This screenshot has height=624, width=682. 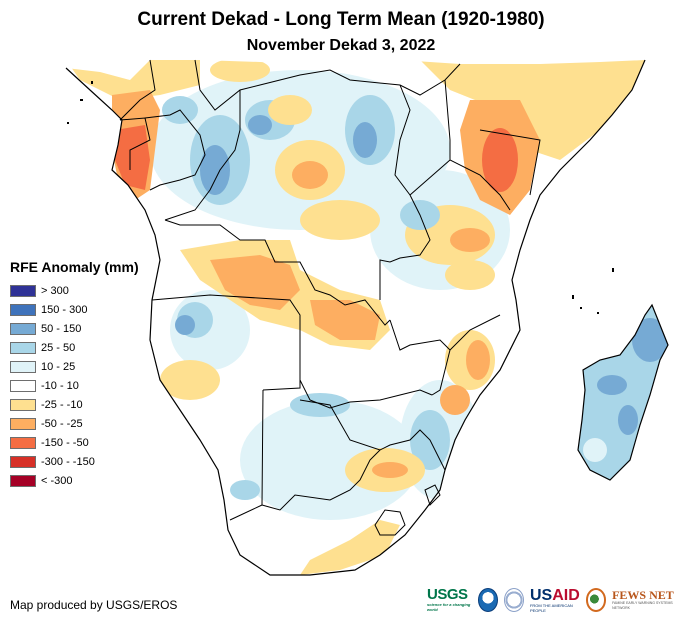 I want to click on legend-label: -300 - -150, so click(x=68, y=461).